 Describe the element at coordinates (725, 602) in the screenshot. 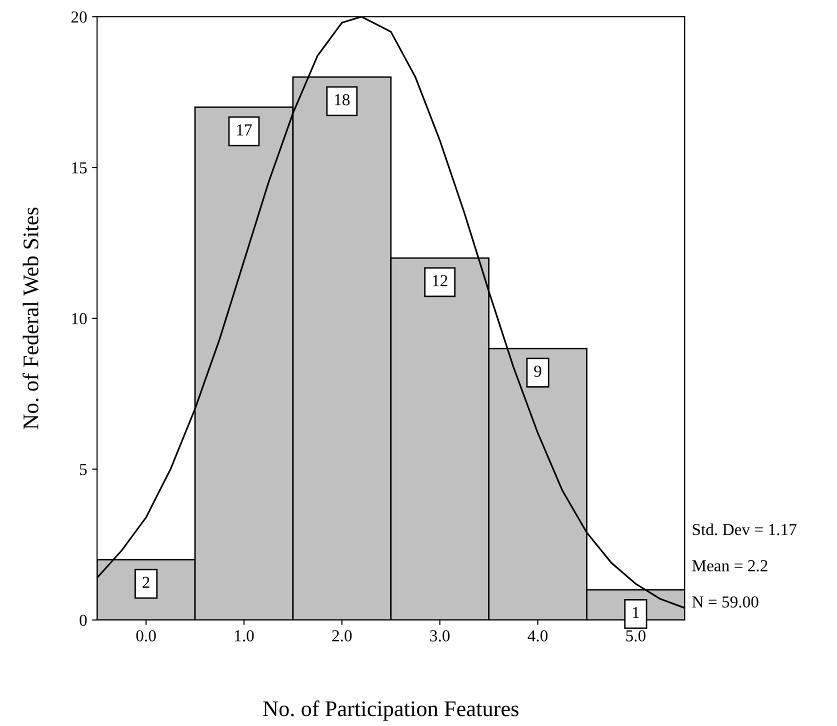

I see `text: N = 59.00` at that location.